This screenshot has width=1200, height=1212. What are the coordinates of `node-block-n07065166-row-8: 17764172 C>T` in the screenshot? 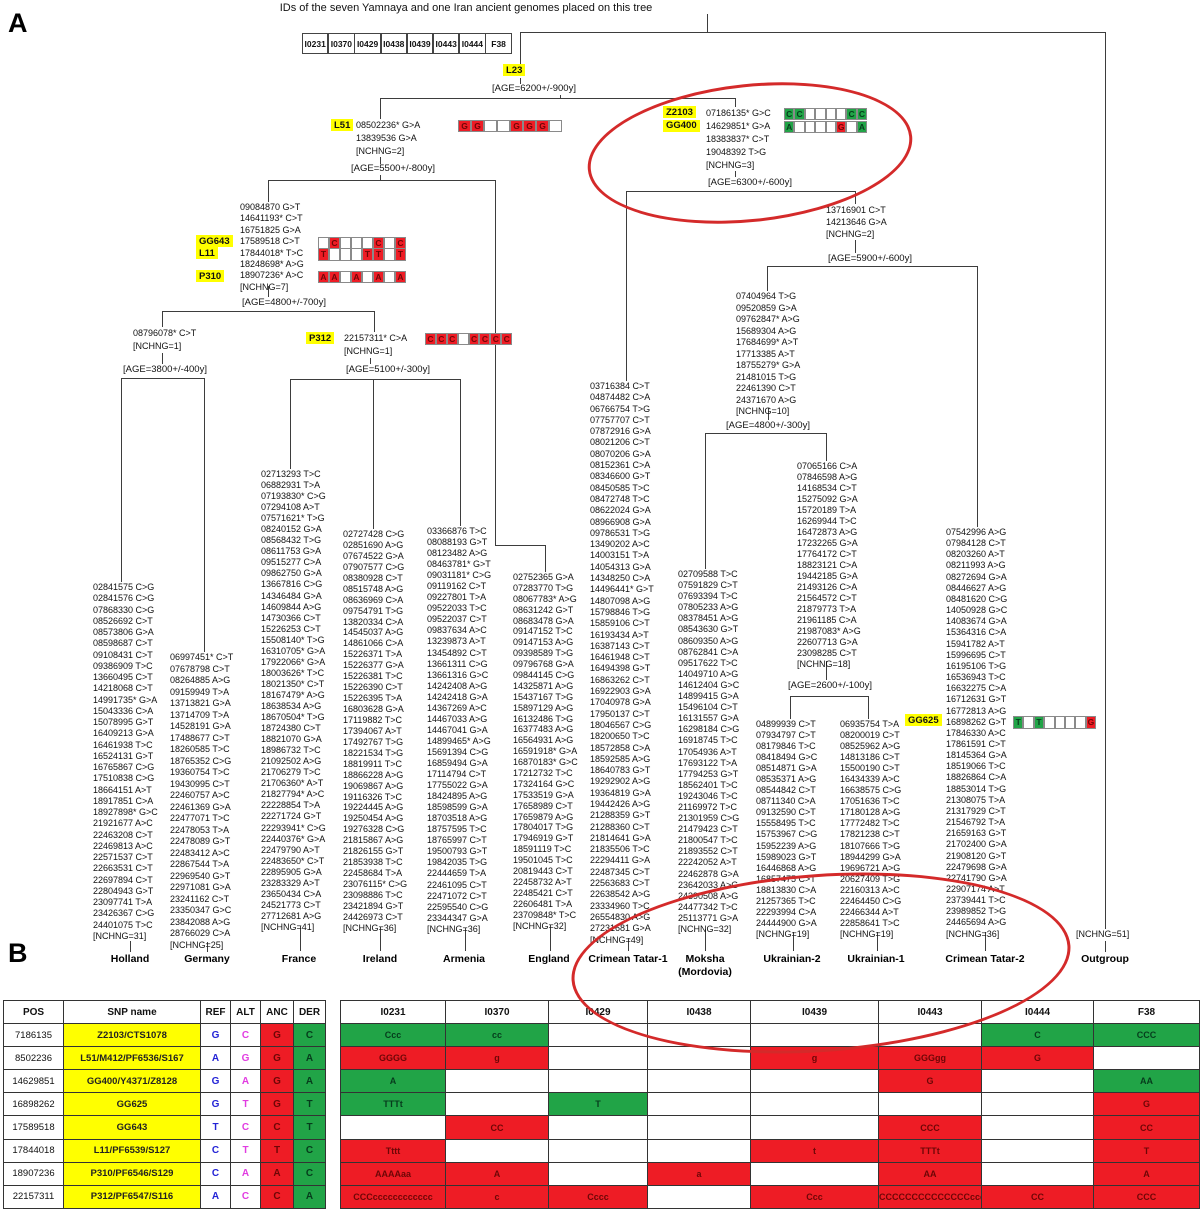 It's located at (827, 554).